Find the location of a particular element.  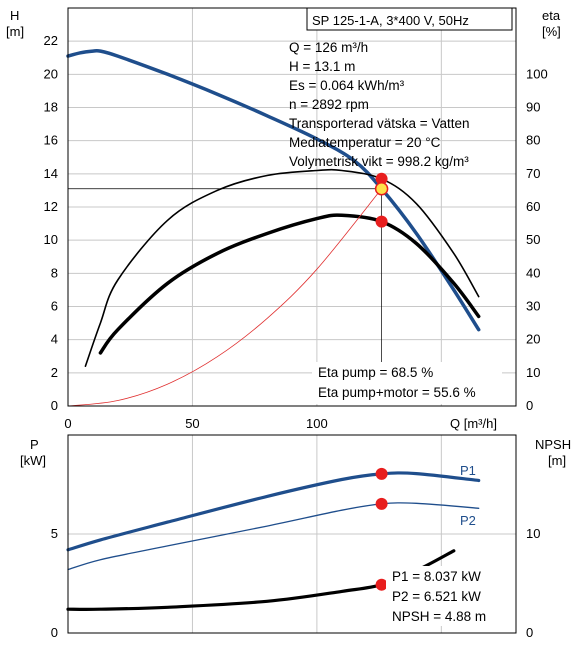

x-tick-label: 0 is located at coordinates (67, 423).